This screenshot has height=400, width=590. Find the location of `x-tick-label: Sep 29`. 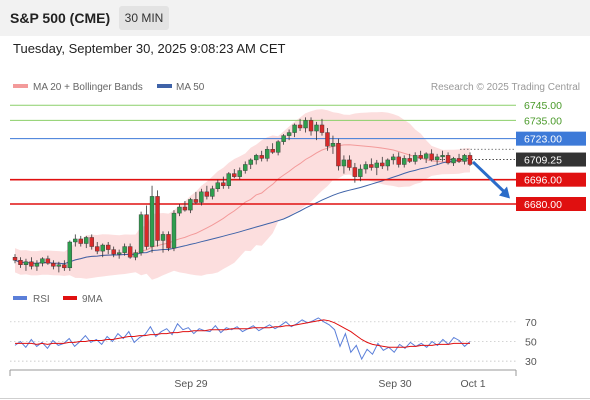

x-tick-label: Sep 29 is located at coordinates (190, 384).